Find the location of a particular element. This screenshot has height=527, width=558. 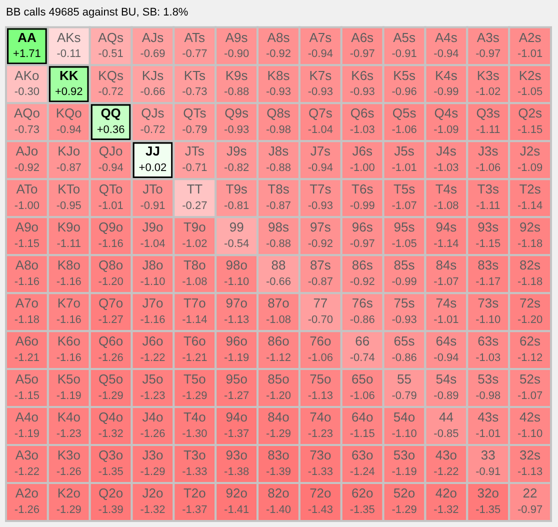

data-label: -1.19 is located at coordinates (237, 358).